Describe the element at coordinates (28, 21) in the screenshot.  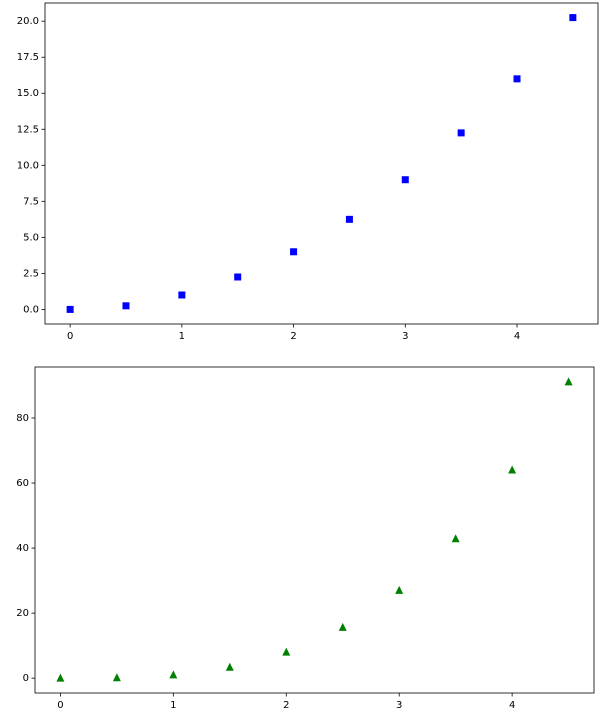
I see `y-tick-label: 20.0` at that location.